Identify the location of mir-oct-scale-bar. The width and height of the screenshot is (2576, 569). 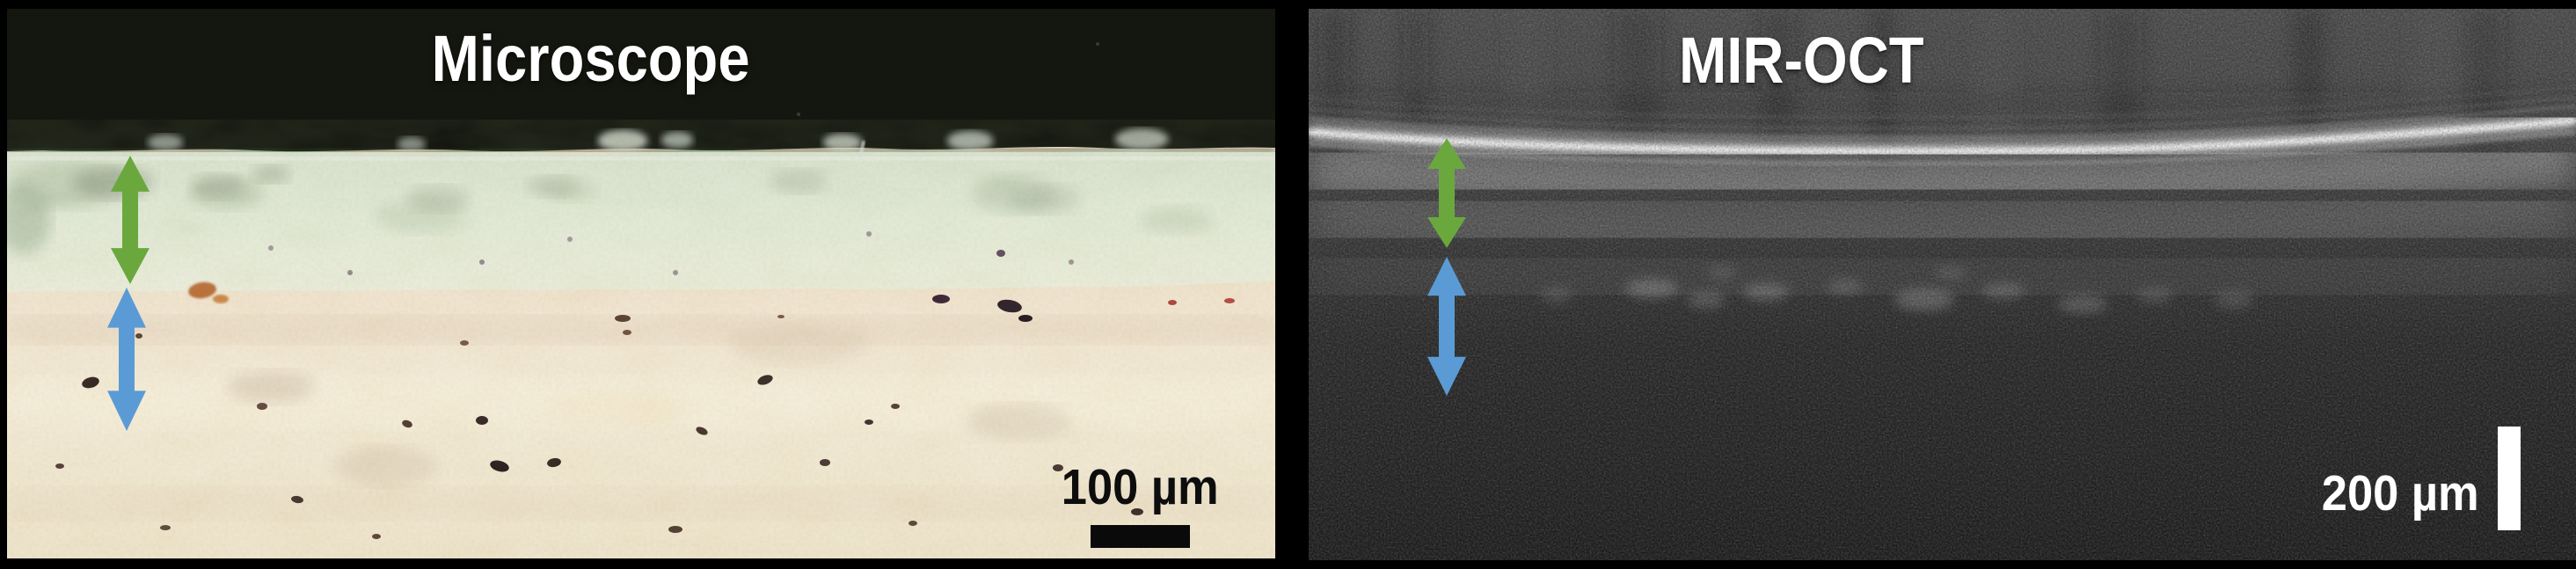
(2509, 478).